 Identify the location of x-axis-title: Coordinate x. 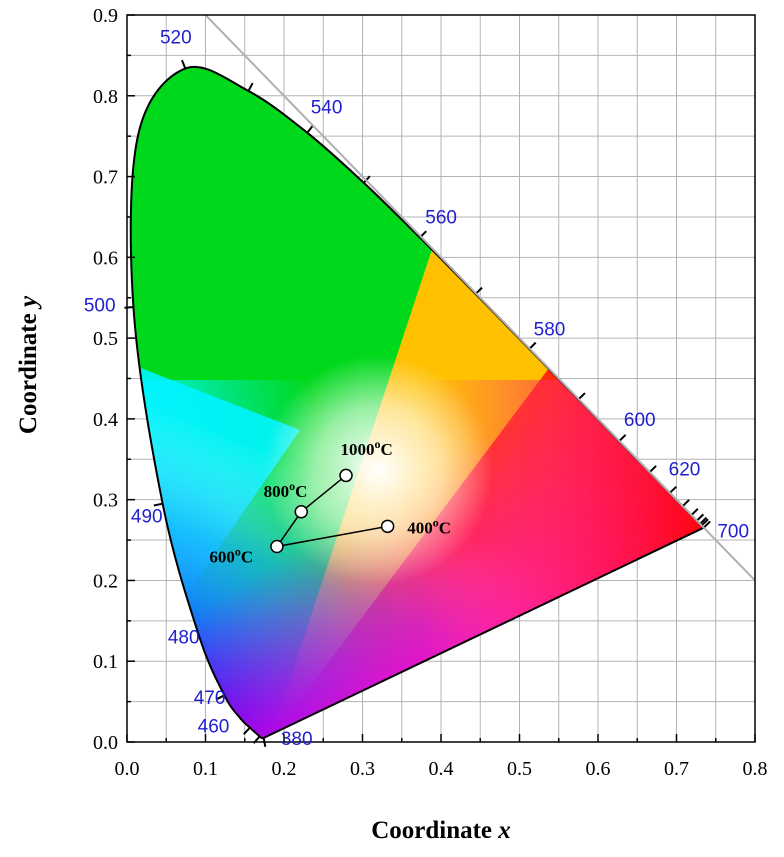
(441, 830).